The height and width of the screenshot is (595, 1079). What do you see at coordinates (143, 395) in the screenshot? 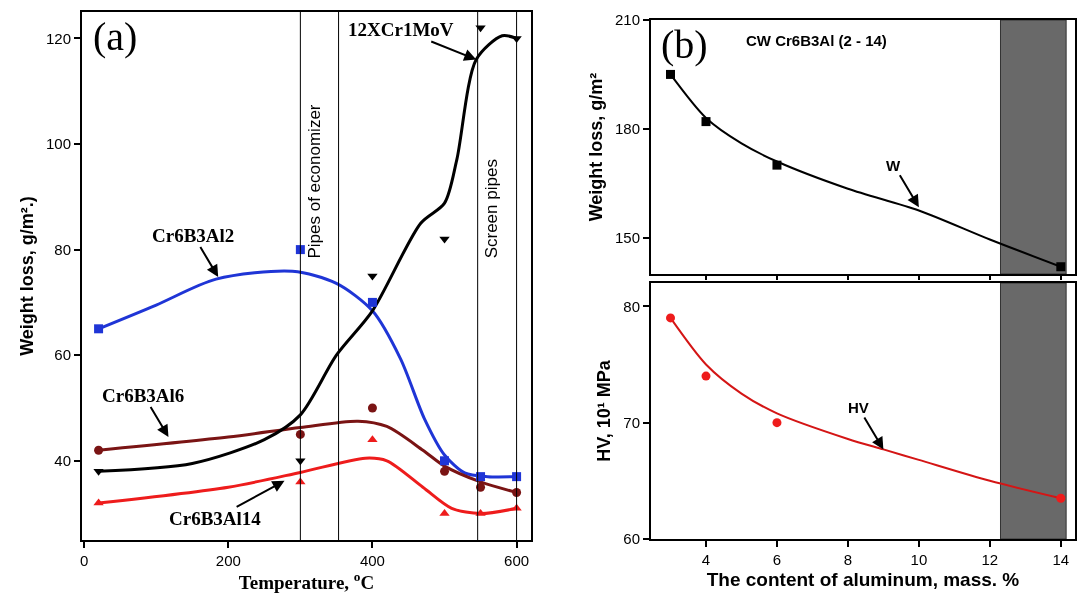
I see `annotation: Cr6B3Al6` at bounding box center [143, 395].